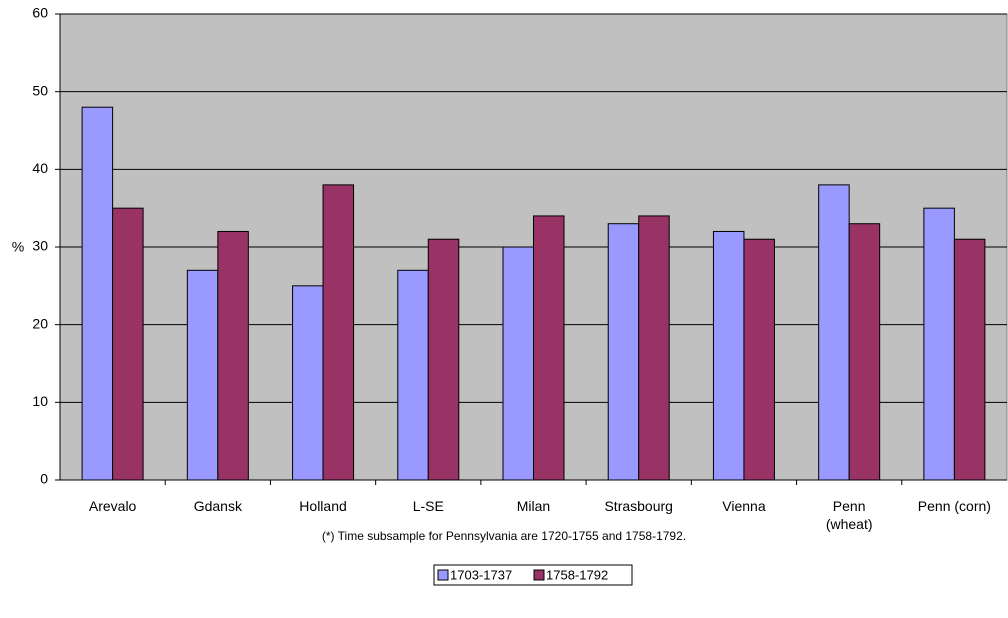  I want to click on x-tick-label: Gdansk, so click(217, 506).